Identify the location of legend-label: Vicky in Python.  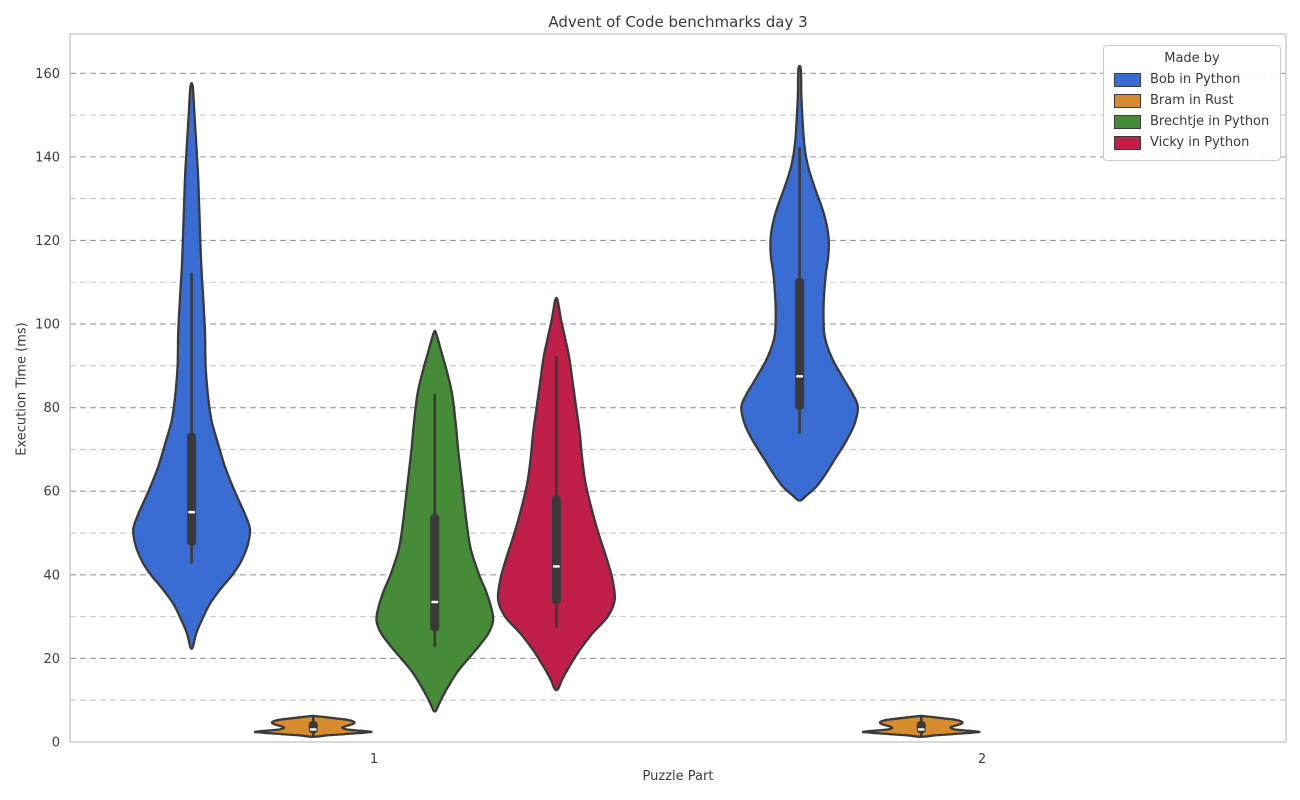
(1200, 142).